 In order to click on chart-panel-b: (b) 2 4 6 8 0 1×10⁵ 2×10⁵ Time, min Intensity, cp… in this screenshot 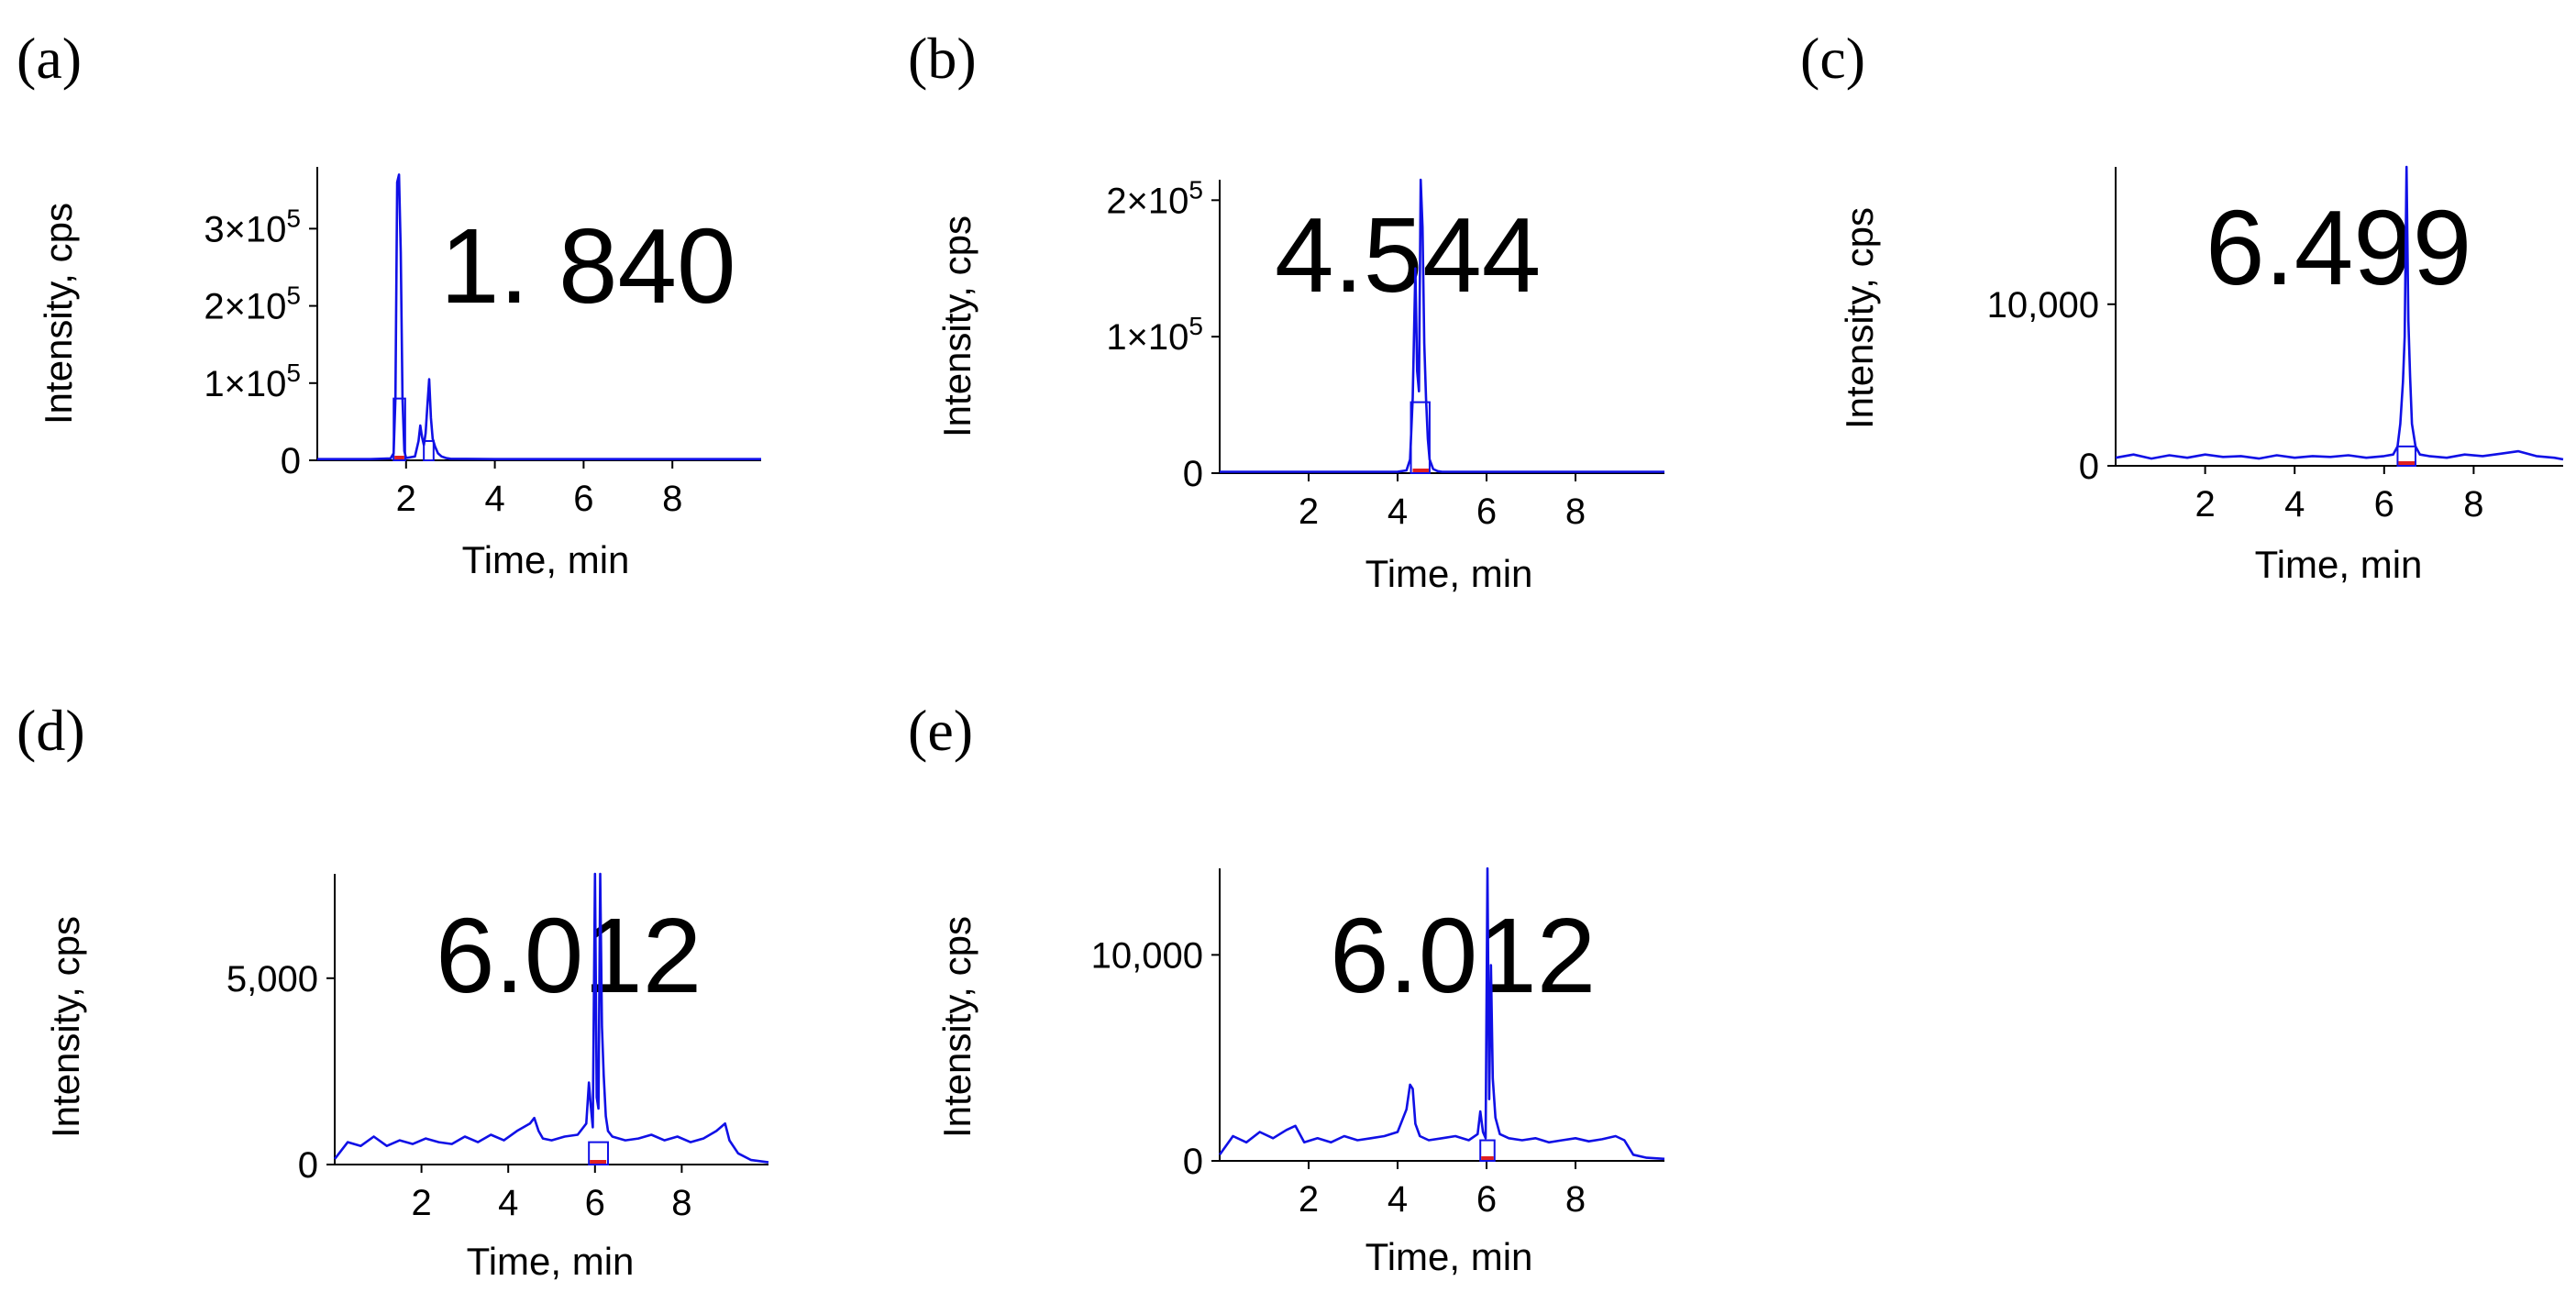, I will do `click(1286, 310)`.